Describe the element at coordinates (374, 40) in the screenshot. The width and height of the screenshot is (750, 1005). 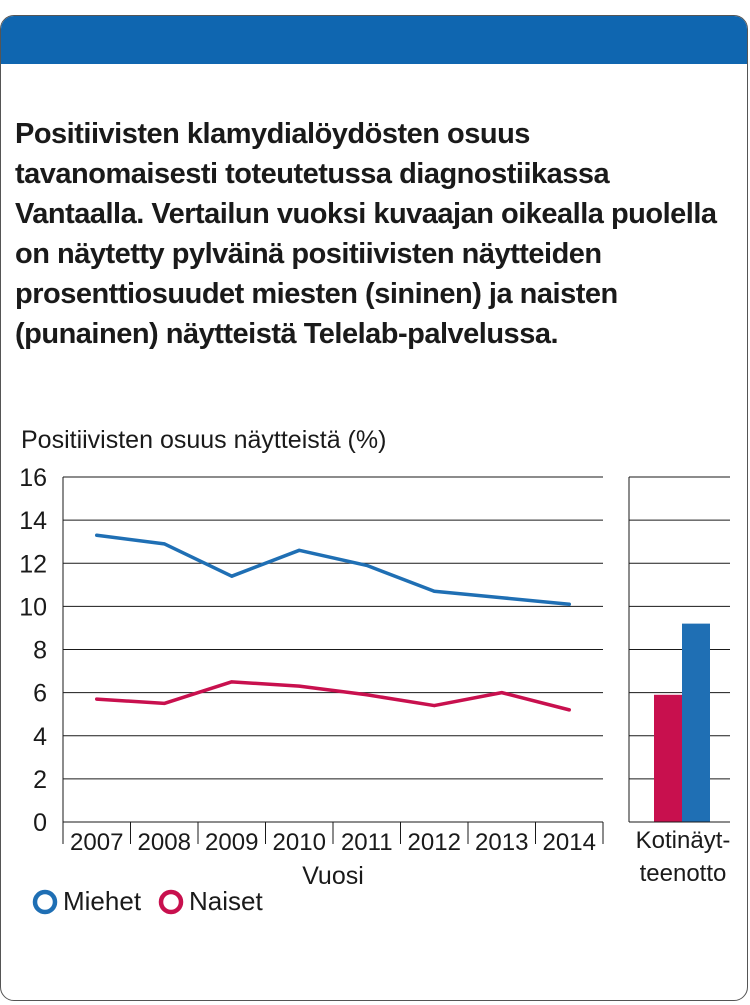
I see `card-header-bar` at that location.